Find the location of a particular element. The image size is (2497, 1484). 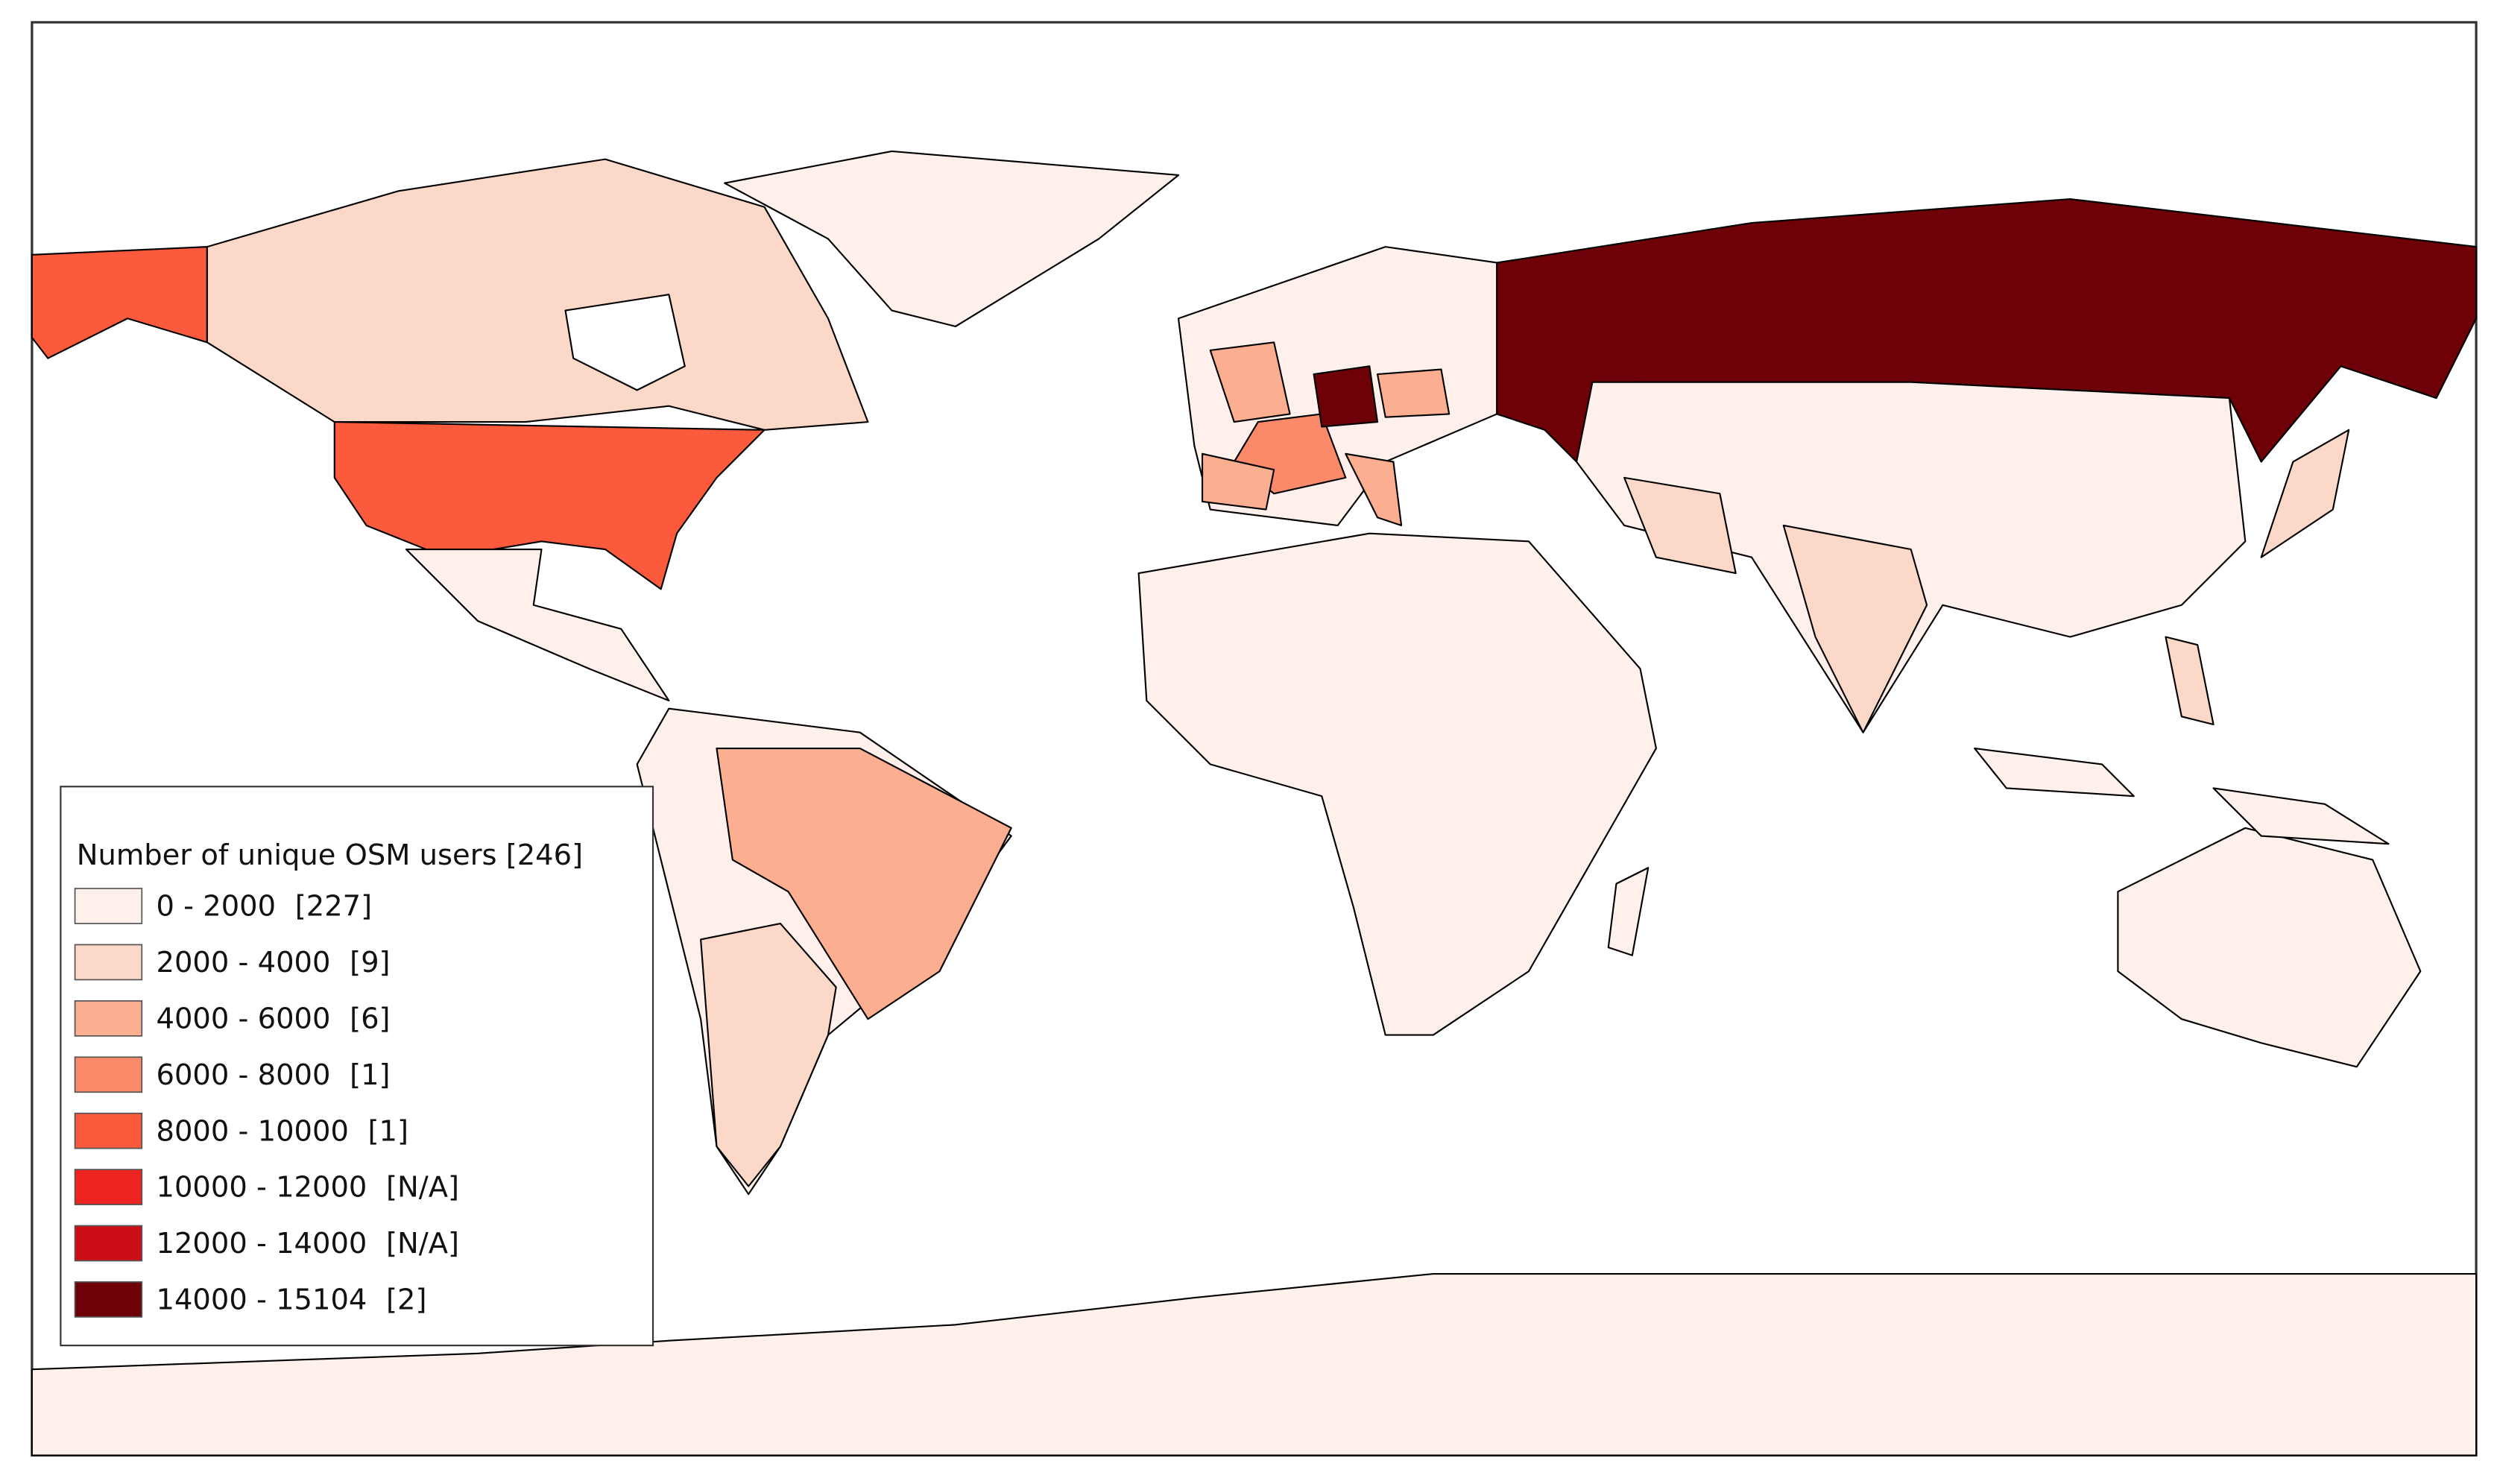

legend-label: 10000 - 12000 [N/A] is located at coordinates (308, 1187).